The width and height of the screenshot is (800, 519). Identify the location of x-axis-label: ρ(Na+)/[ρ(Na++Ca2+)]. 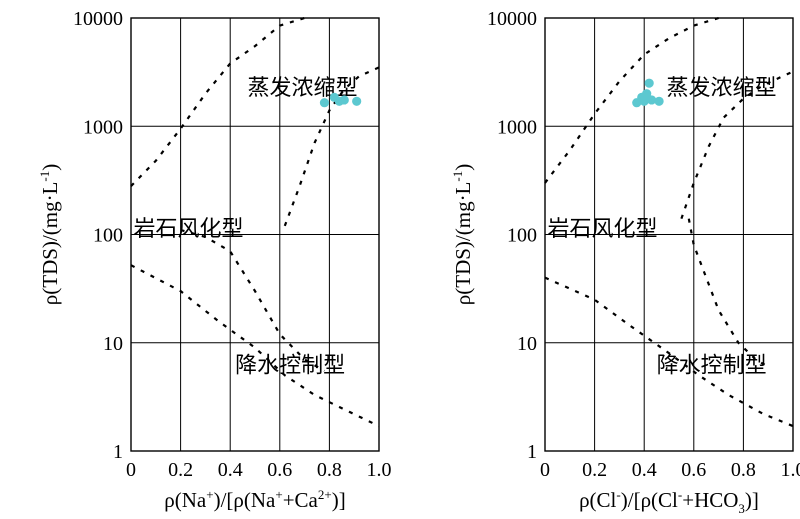
(254, 499).